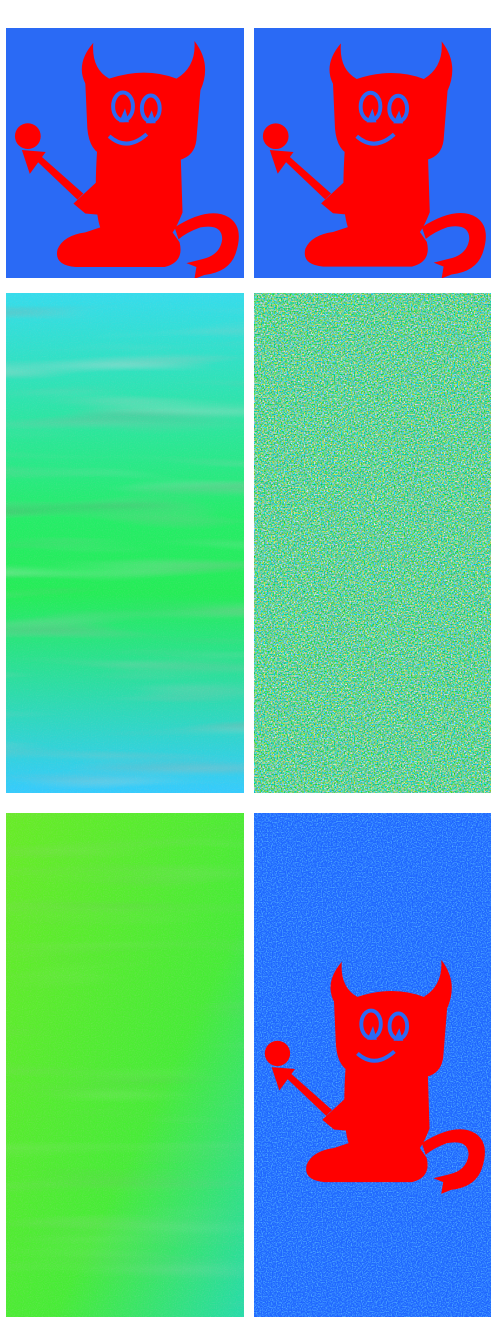  What do you see at coordinates (125, 153) in the screenshot?
I see `panel-original` at bounding box center [125, 153].